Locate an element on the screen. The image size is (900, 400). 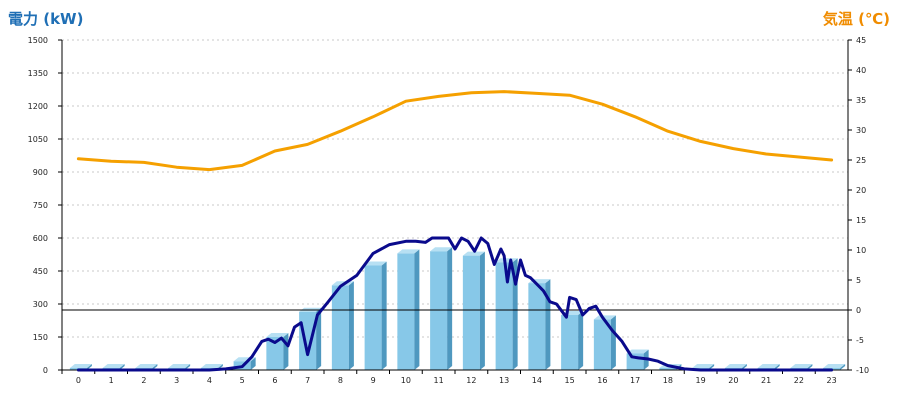
x-tick-label-19: 19 is located at coordinates (701, 380).